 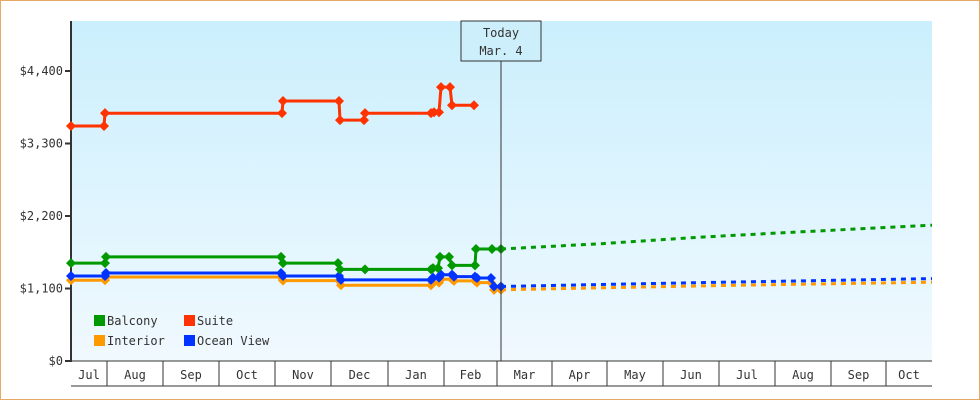 I want to click on series-balcony, so click(x=499, y=249).